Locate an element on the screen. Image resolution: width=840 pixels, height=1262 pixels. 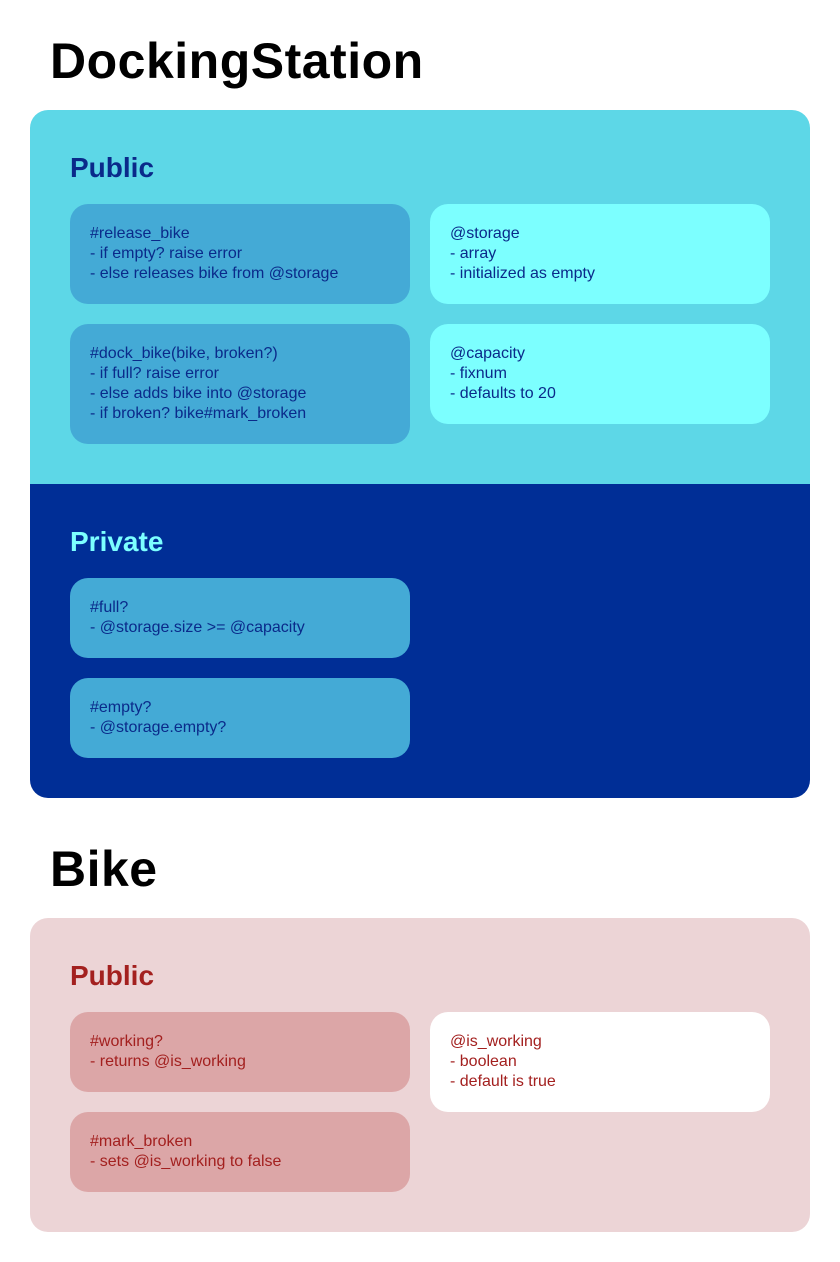
docking-station-private-label: Private is located at coordinates (117, 541).